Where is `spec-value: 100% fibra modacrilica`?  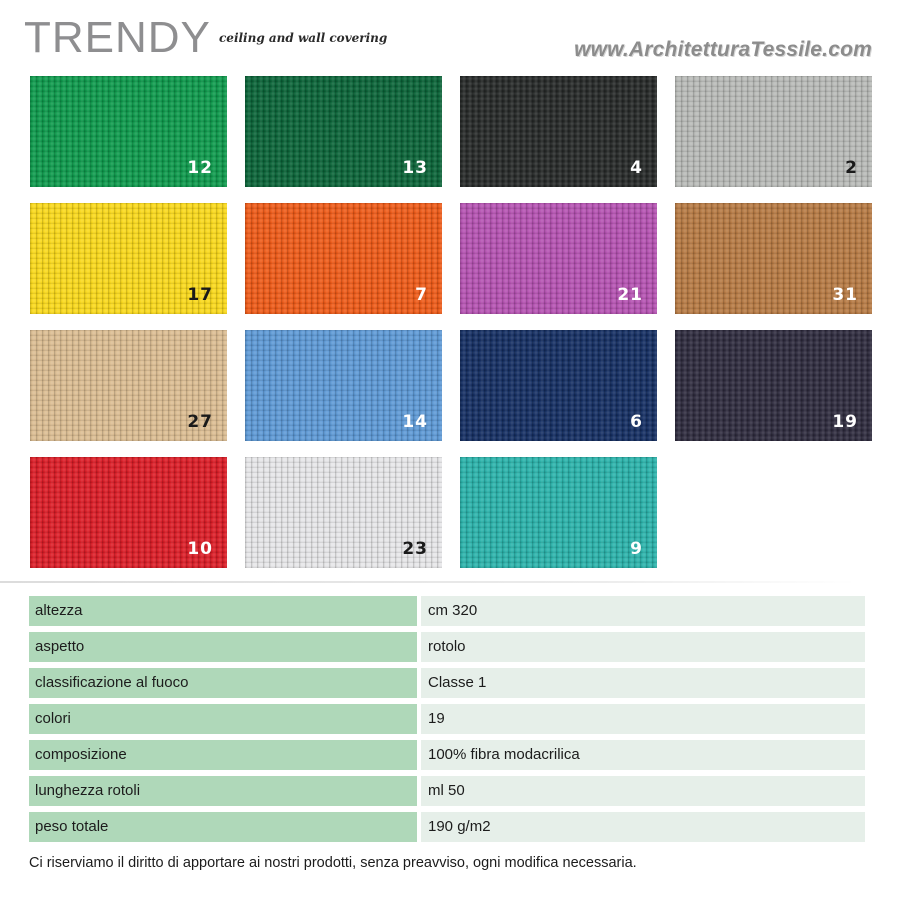 spec-value: 100% fibra modacrilica is located at coordinates (643, 755).